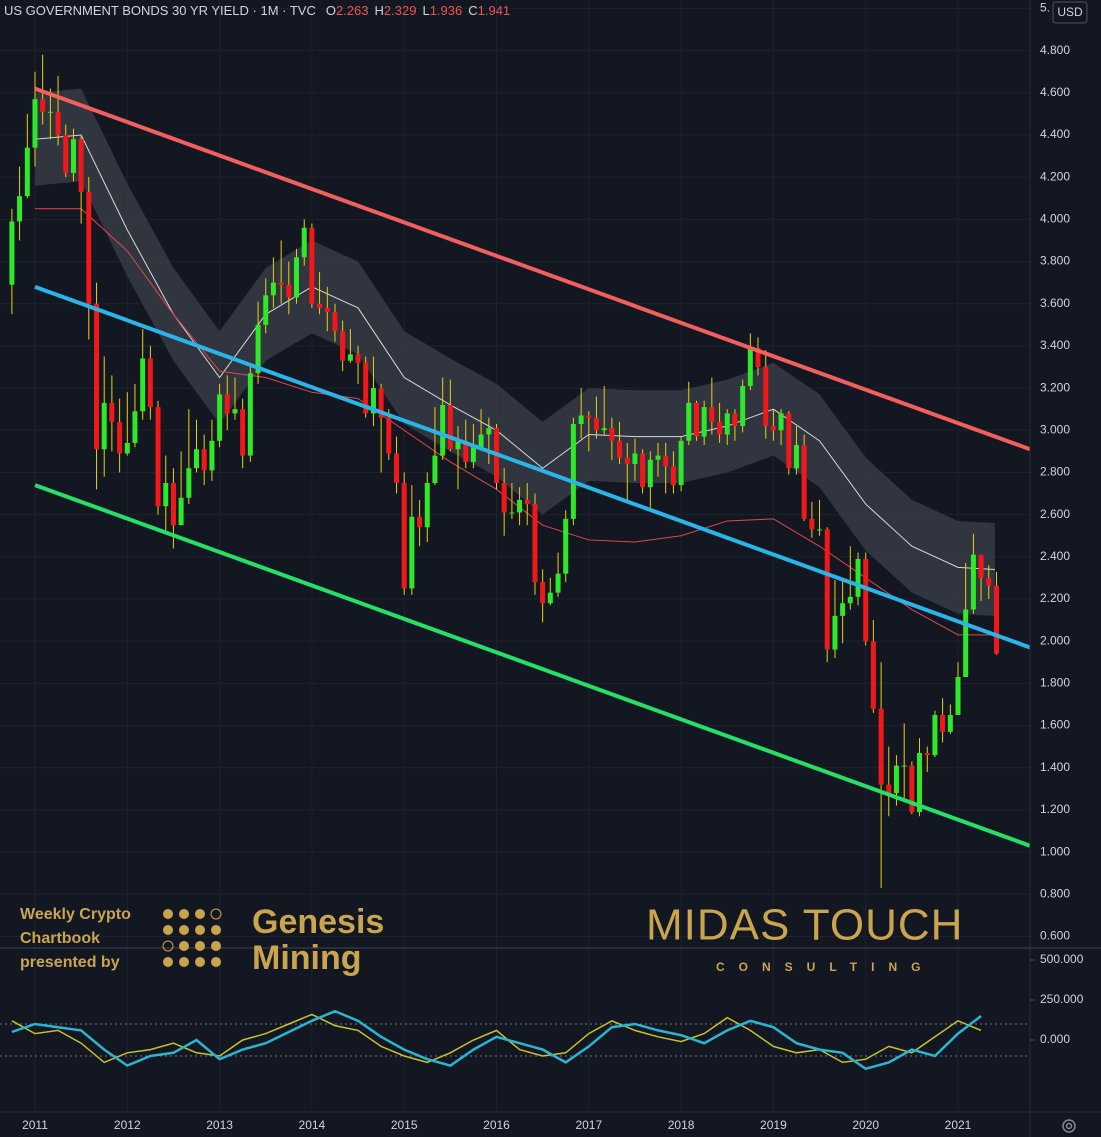  Describe the element at coordinates (1055, 683) in the screenshot. I see `y-tick-label: 1.800` at that location.